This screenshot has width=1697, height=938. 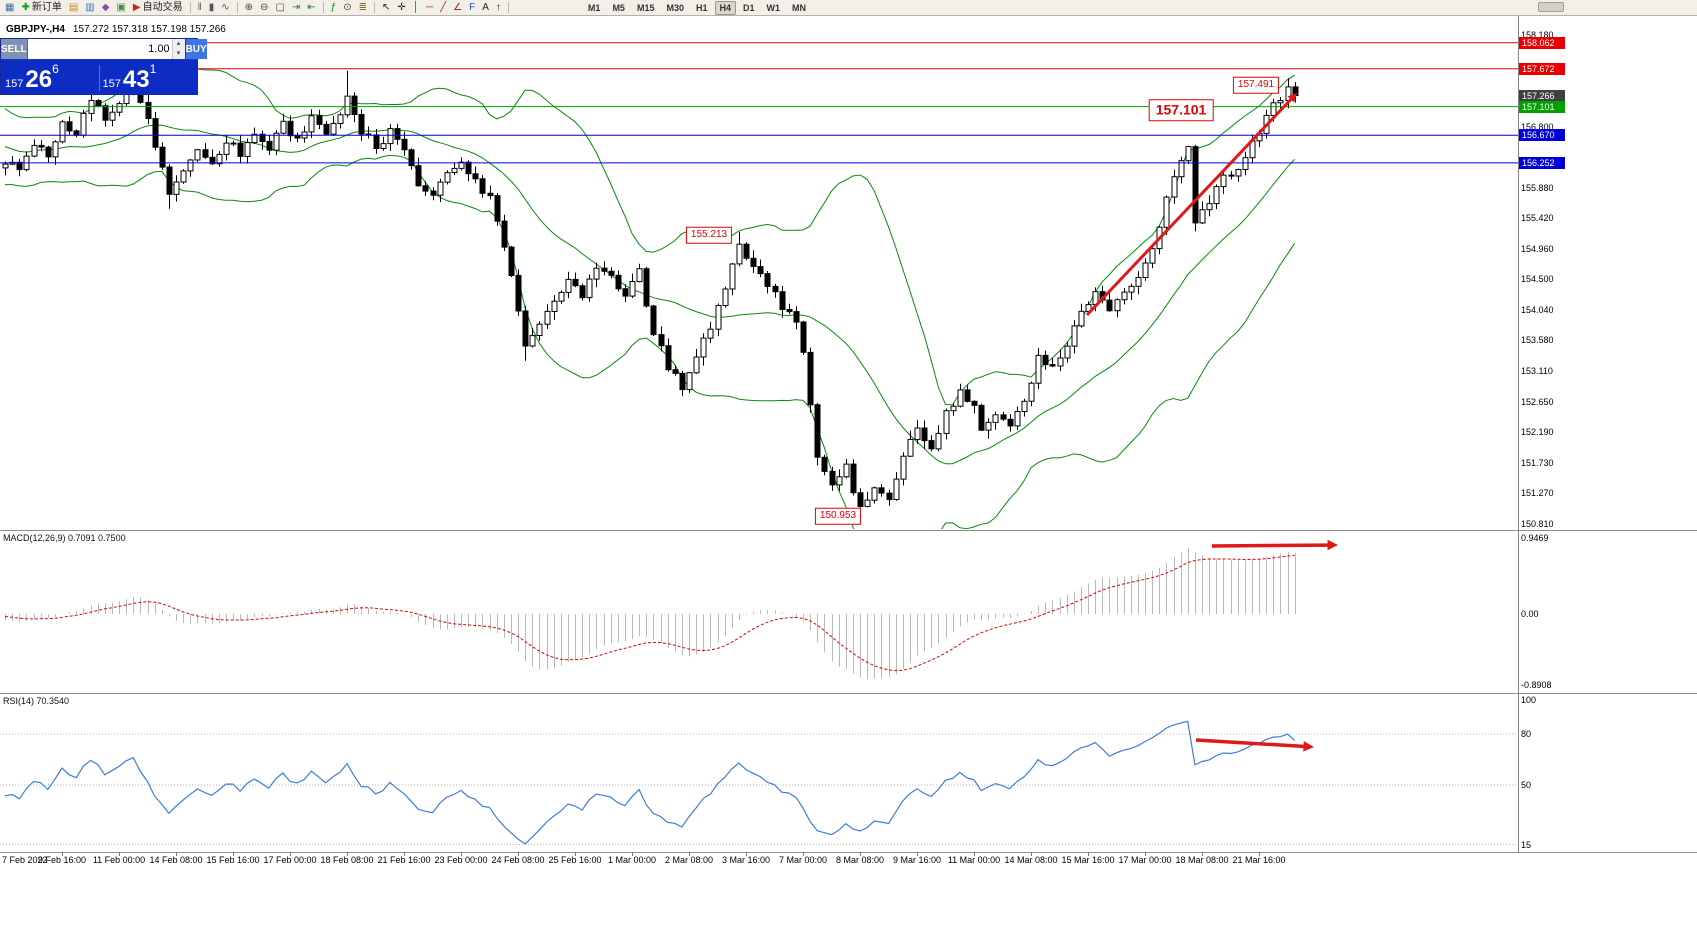 I want to click on crosshair-tool-button: ✛, so click(x=401, y=8).